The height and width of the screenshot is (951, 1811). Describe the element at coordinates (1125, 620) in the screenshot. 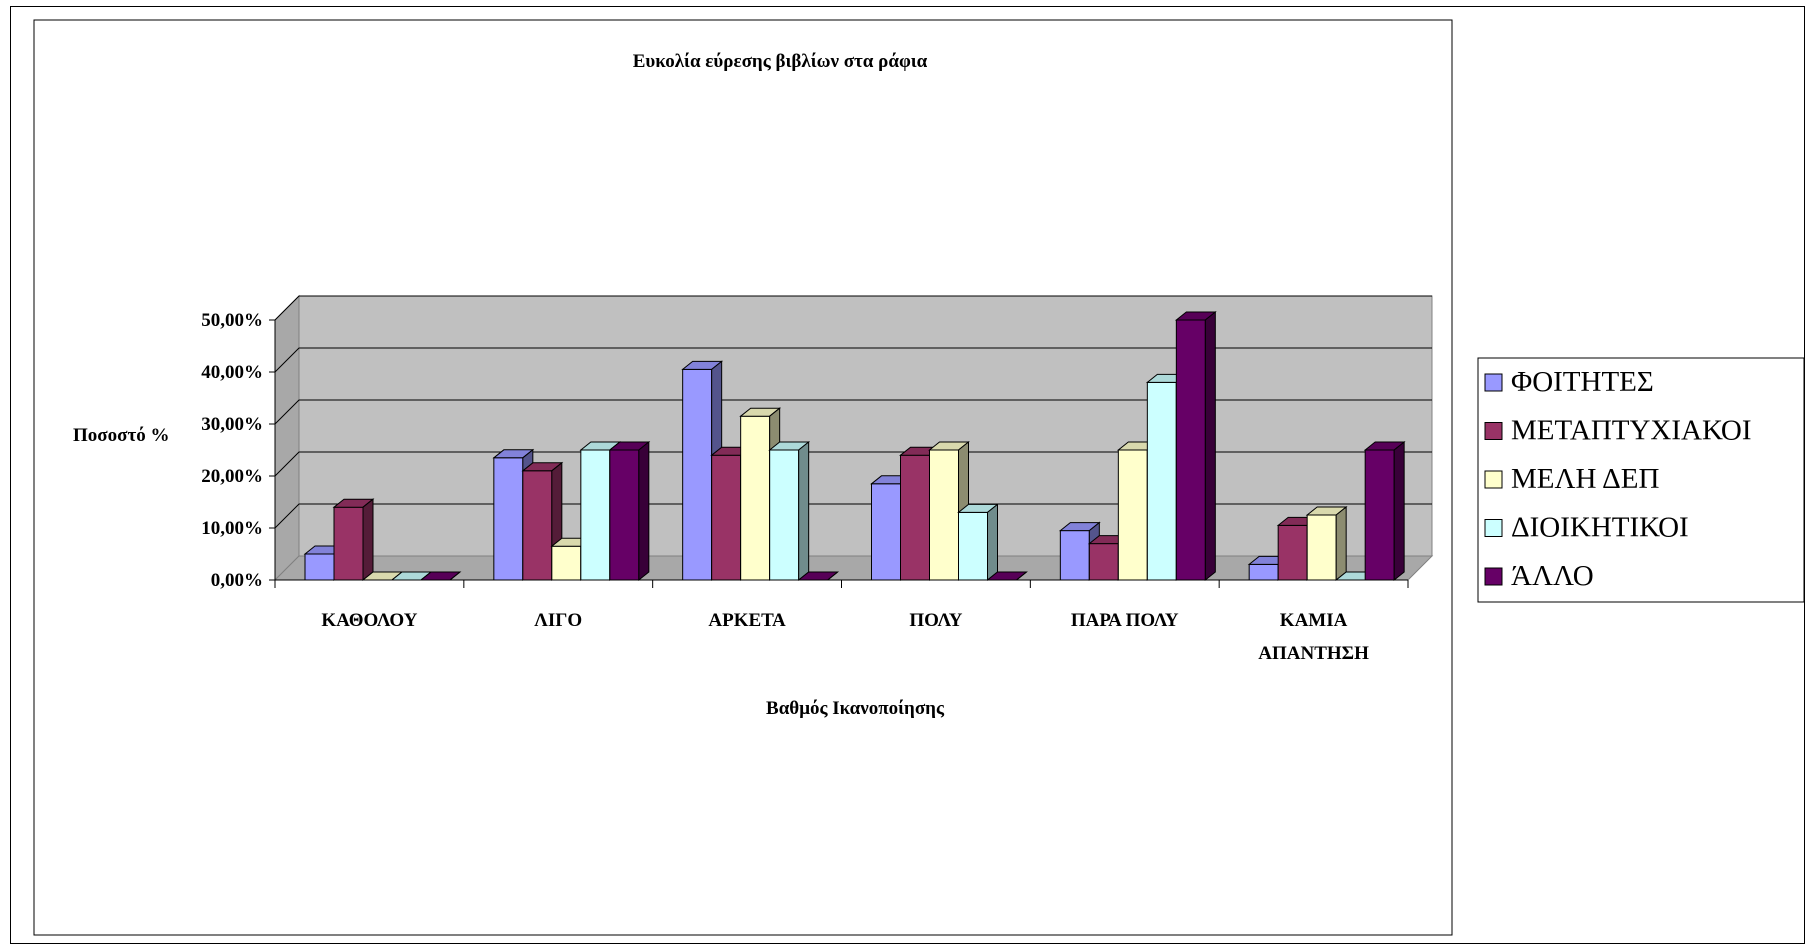

I see `x-tick-label: ΠΑΡΑ ΠΟΛΥ` at that location.